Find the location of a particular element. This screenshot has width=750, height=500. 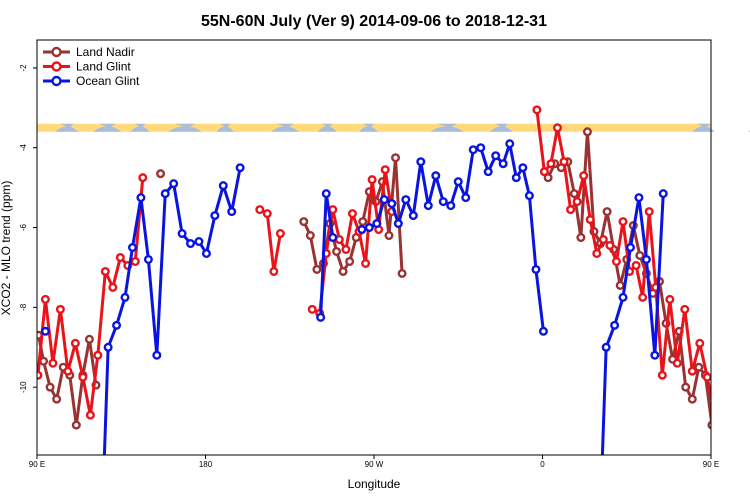

y-axis: -2 -4 -6 -8 -10 is located at coordinates (28, 228).